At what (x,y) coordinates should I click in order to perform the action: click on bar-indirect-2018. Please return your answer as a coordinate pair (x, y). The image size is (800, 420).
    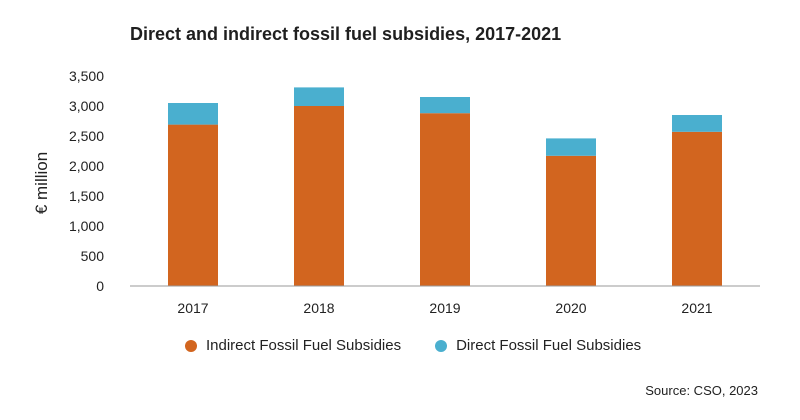
    Looking at the image, I should click on (319, 196).